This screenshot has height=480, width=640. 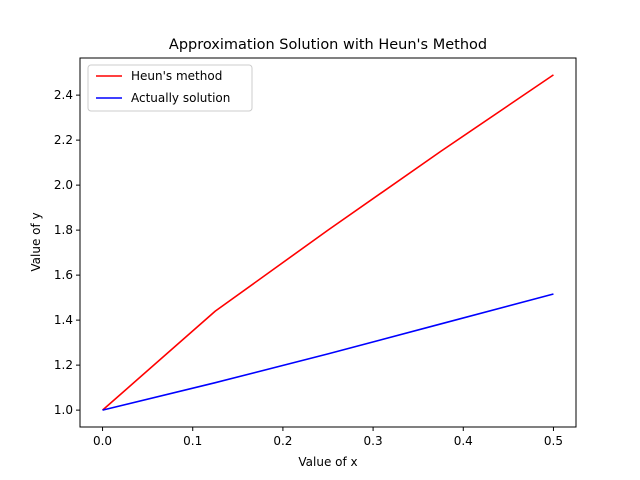 What do you see at coordinates (63, 320) in the screenshot?
I see `y-tick-label: 1.4` at bounding box center [63, 320].